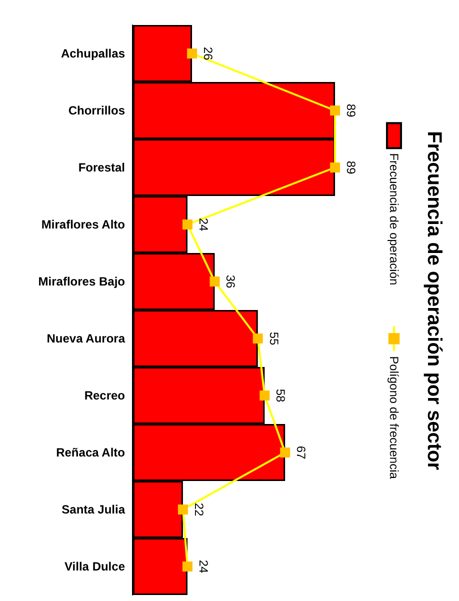 The image size is (459, 601). Describe the element at coordinates (83, 225) in the screenshot. I see `y-tick-label: Miraflores Alto` at that location.